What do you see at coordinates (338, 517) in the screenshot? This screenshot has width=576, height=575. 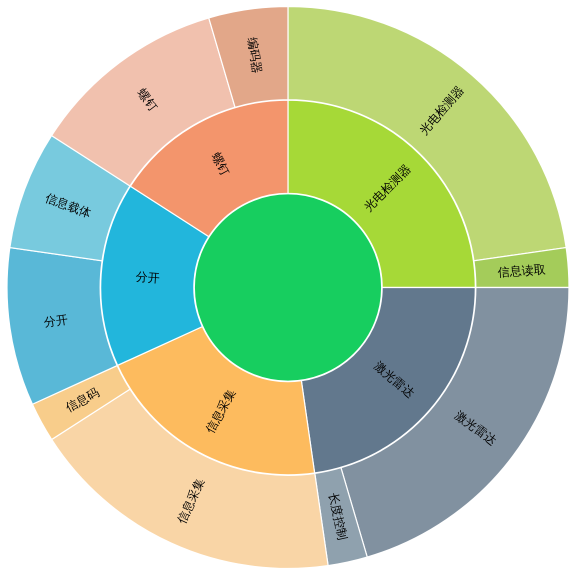 I see `slice-label: 长度控制` at bounding box center [338, 517].